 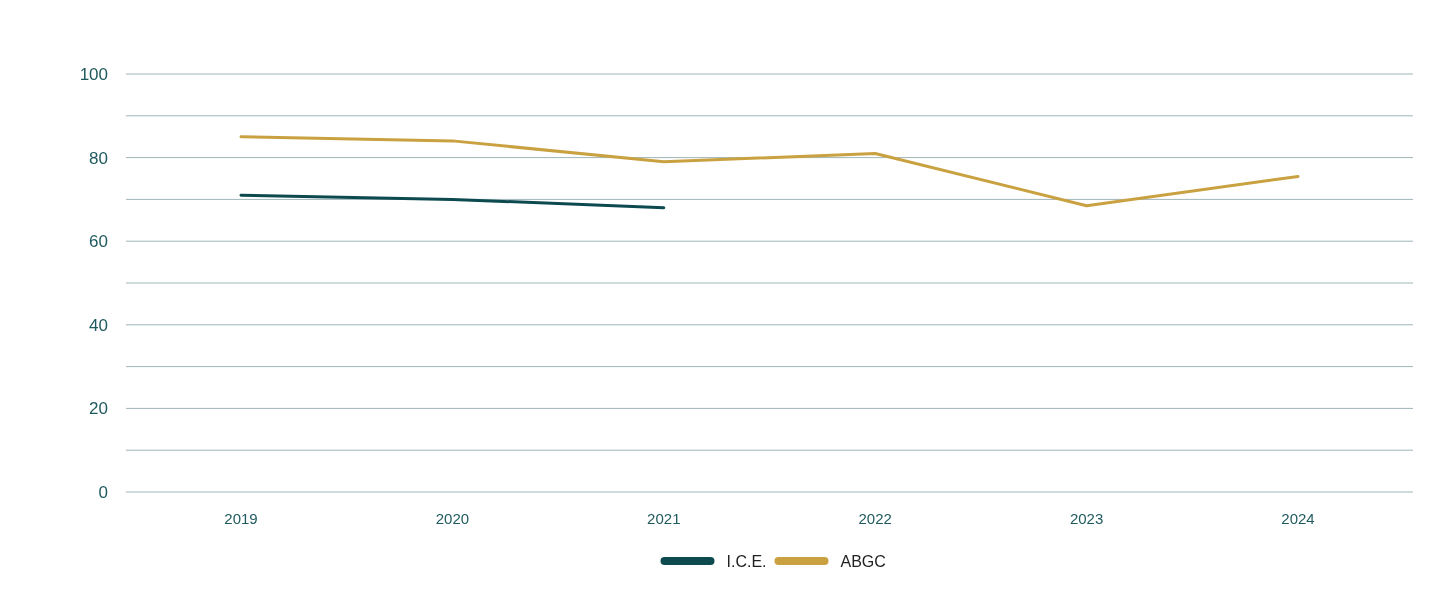 I want to click on x-tick-label: 2024, so click(x=1298, y=518).